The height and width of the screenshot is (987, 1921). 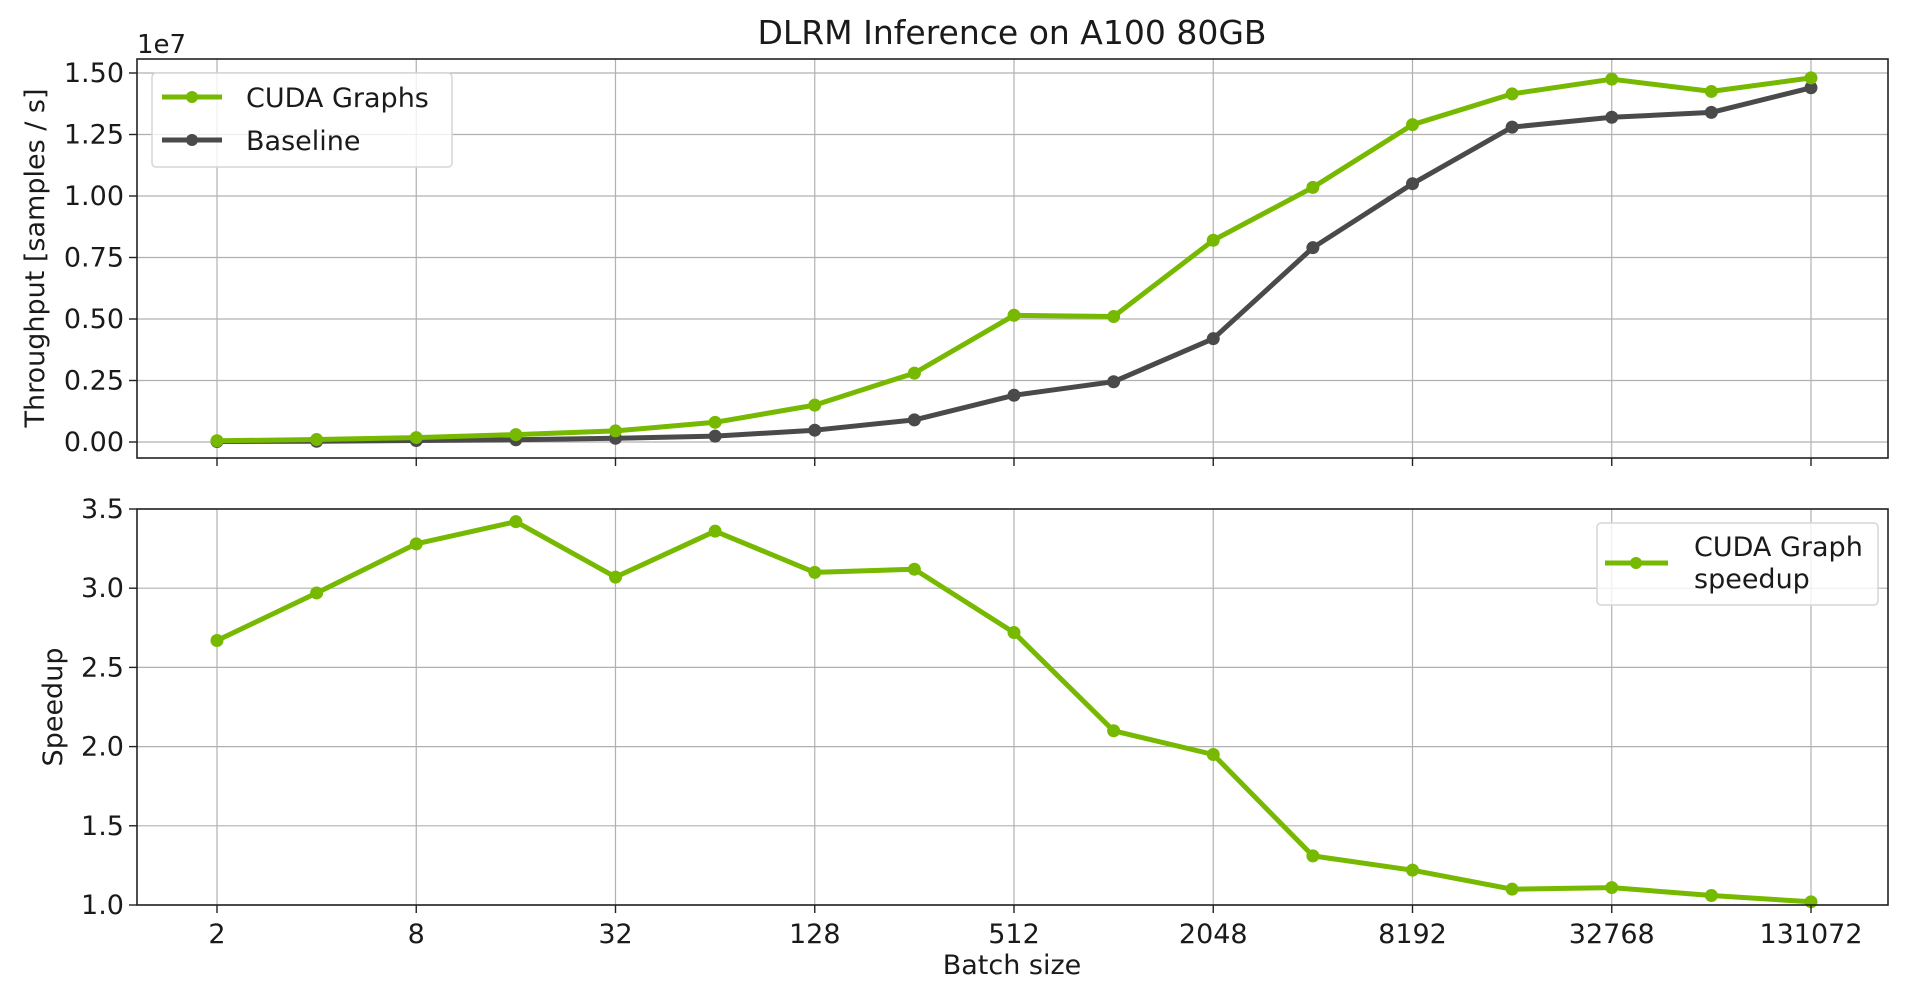 I want to click on y-tick-label: 0.00, so click(x=94, y=442).